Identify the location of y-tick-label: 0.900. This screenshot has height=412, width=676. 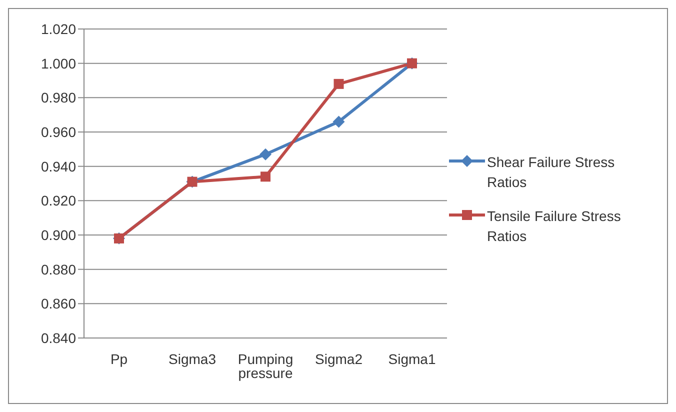
(58, 234).